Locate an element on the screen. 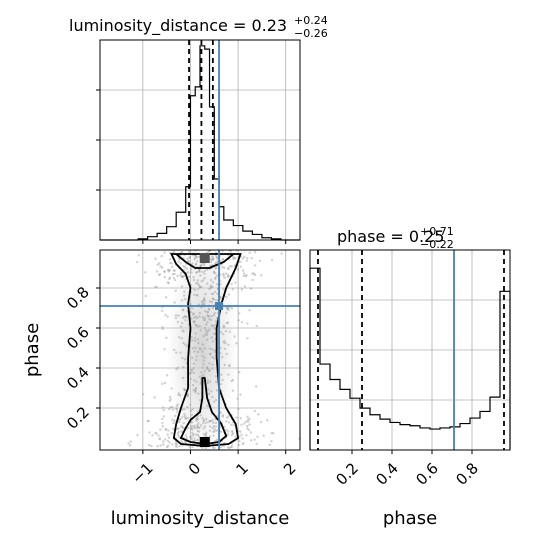  phase-hist-frame is located at coordinates (410, 350).